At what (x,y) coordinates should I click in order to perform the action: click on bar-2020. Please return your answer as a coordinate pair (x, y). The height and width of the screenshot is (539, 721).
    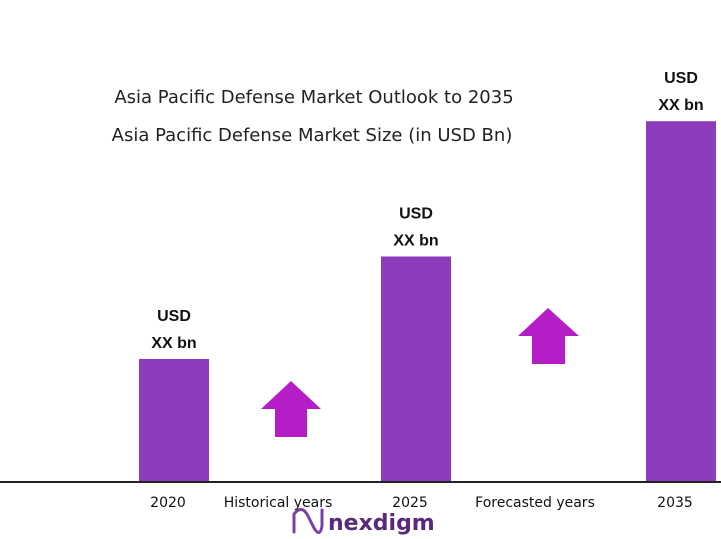
    Looking at the image, I should click on (174, 420).